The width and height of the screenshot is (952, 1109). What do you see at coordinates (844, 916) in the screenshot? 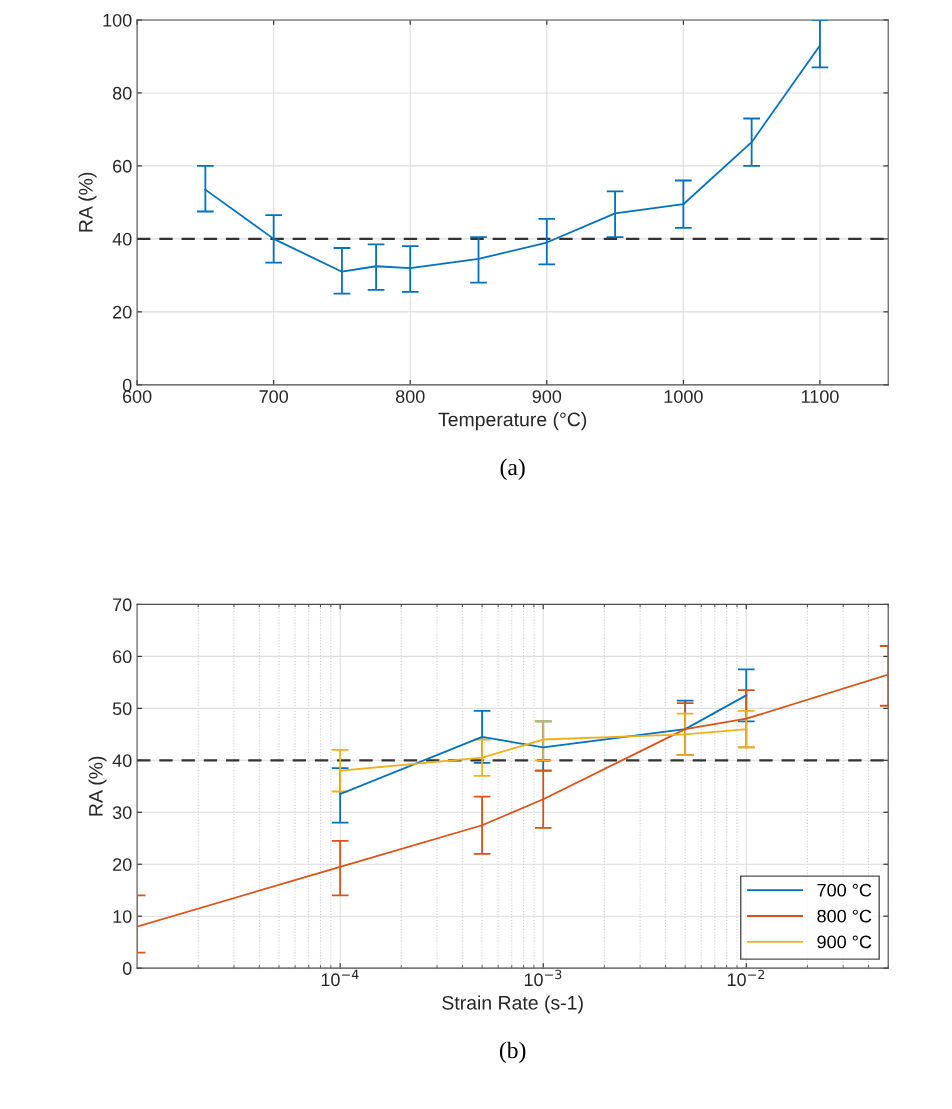
I see `legend-label: 800 °C` at bounding box center [844, 916].